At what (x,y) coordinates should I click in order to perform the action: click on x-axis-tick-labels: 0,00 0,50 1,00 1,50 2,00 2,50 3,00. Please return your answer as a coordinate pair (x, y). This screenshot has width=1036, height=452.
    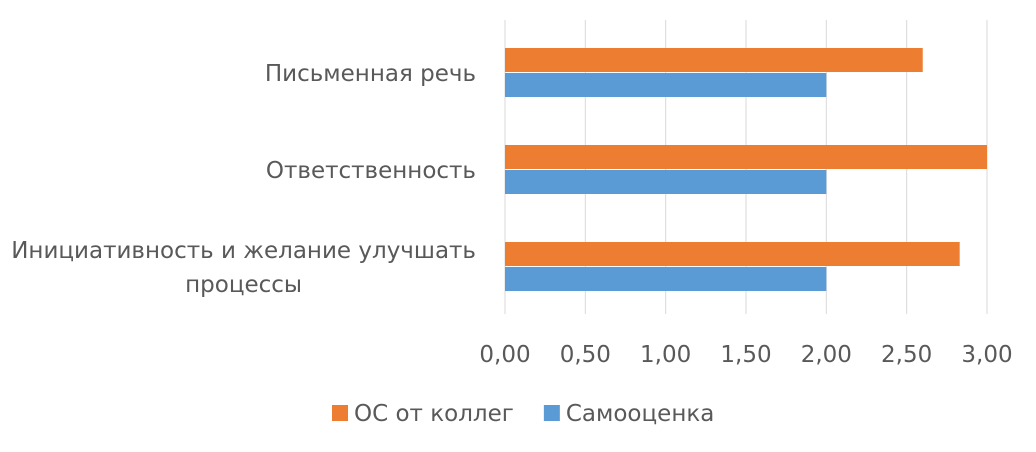
    Looking at the image, I should click on (745, 355).